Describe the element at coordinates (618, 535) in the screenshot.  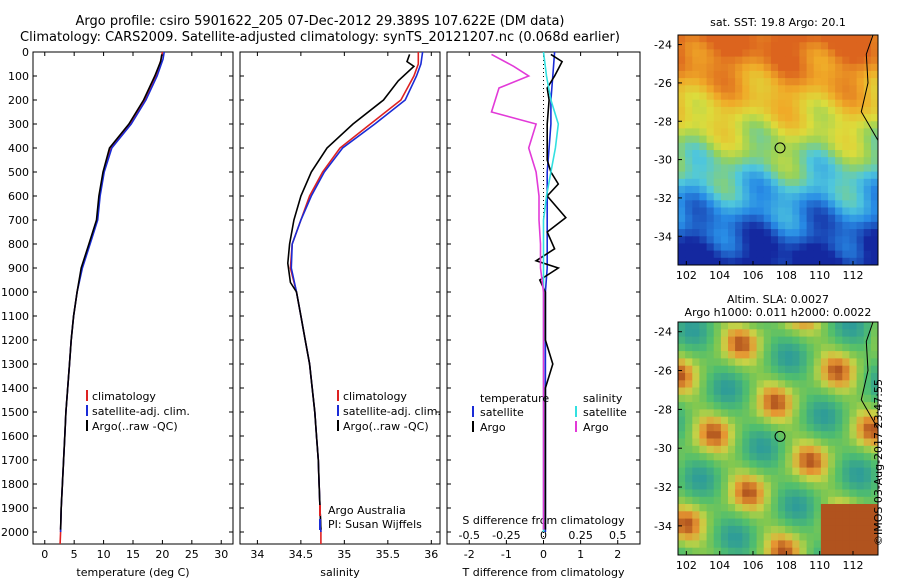
I see `x2-tick-label: 0.5` at that location.